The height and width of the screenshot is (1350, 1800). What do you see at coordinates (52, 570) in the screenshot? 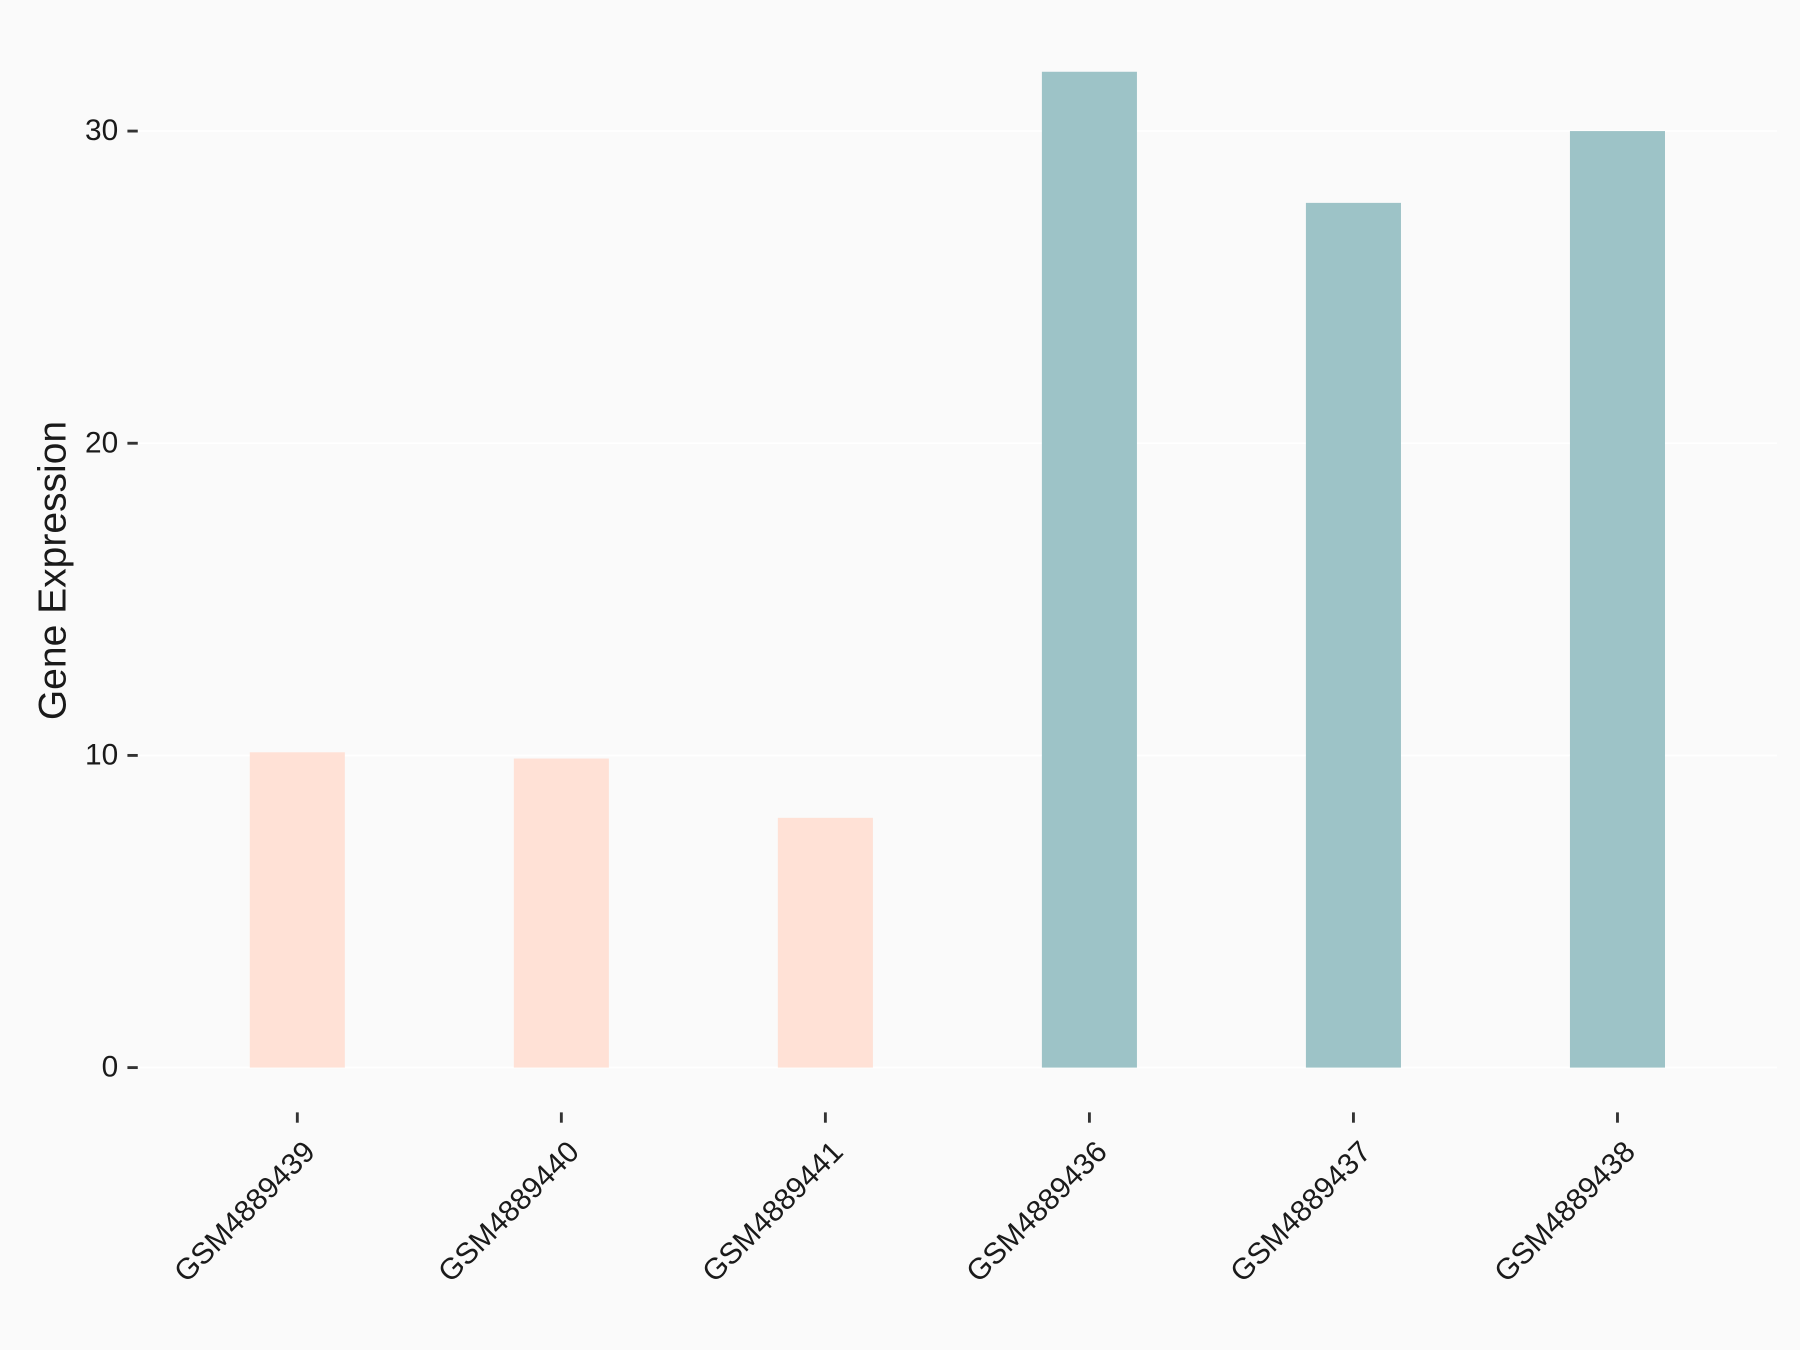
I see `y-axis-label: Gene Expression` at bounding box center [52, 570].